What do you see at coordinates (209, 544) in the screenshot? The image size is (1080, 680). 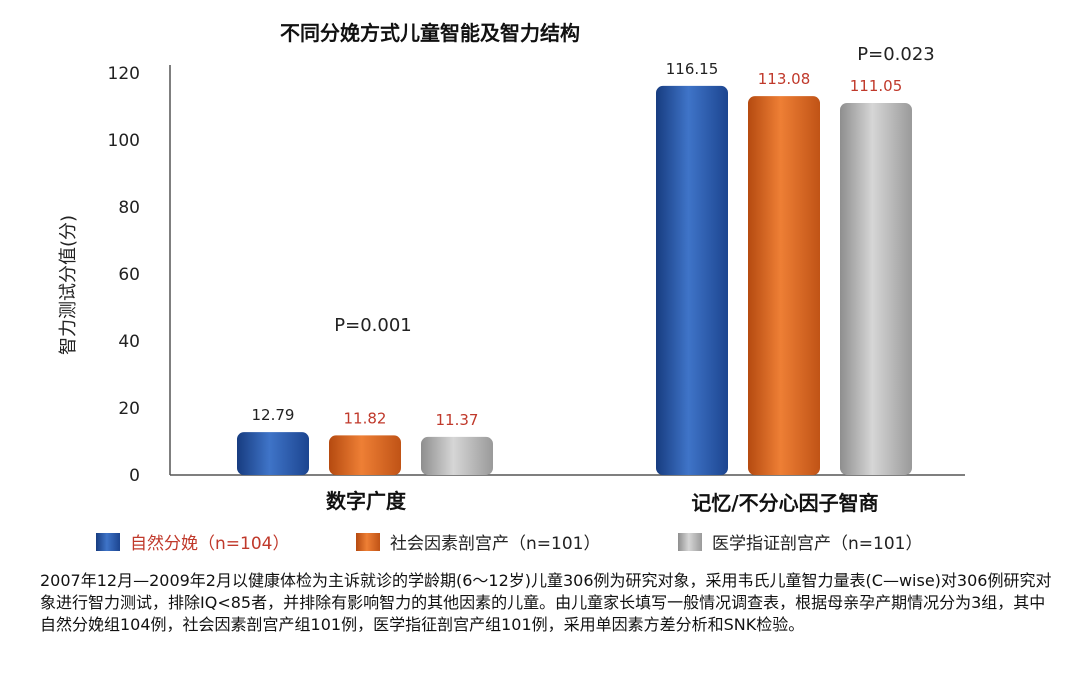 I see `legend-label-natural: 自然分娩（n=104）` at bounding box center [209, 544].